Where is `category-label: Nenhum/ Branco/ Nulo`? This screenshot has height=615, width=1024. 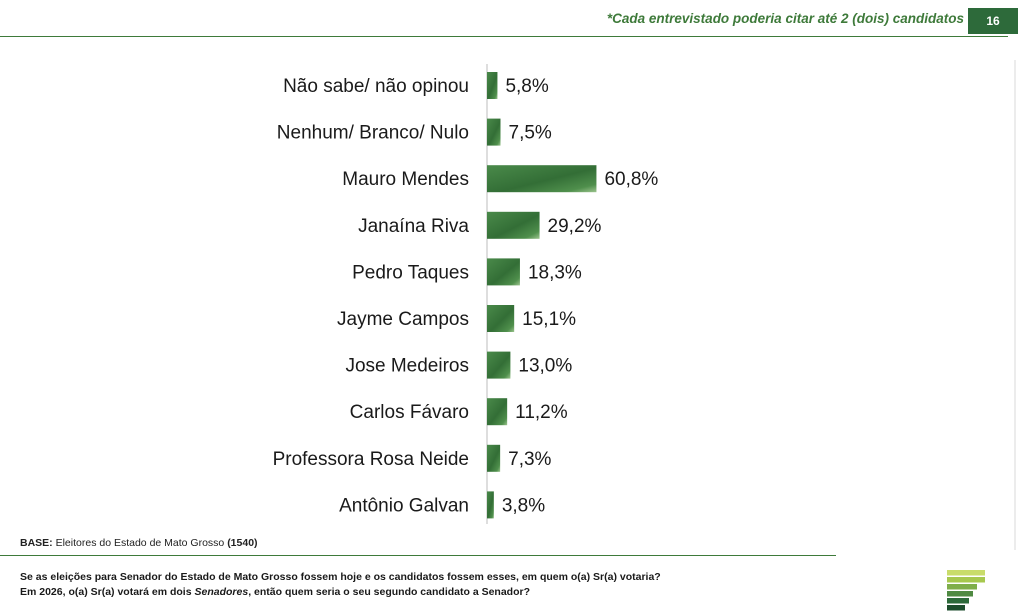 category-label: Nenhum/ Branco/ Nulo is located at coordinates (373, 133).